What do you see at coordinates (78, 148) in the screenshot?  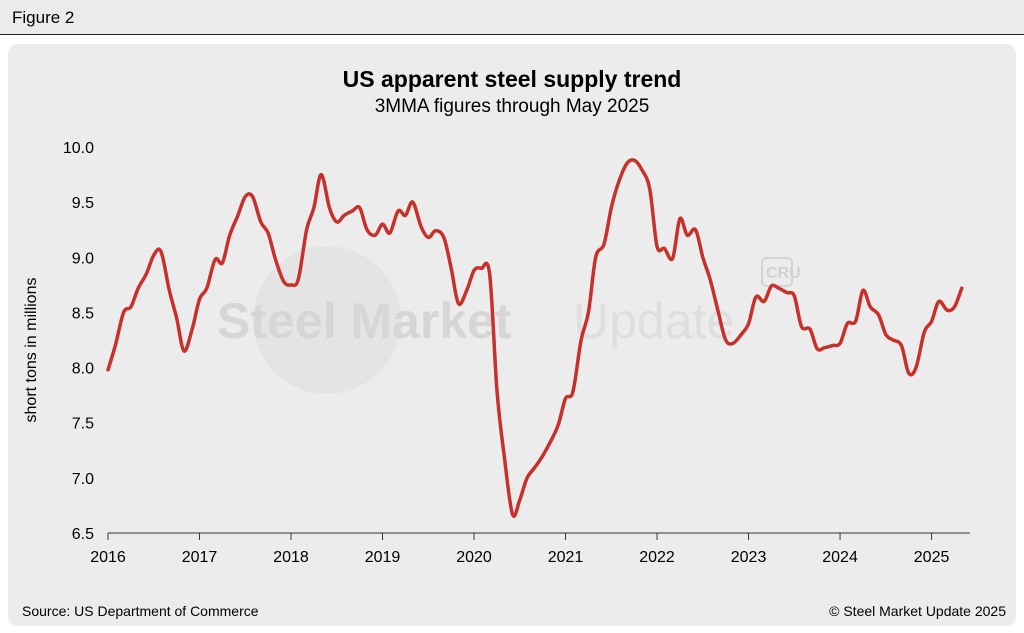 I see `y-tick-label: 10.0` at bounding box center [78, 148].